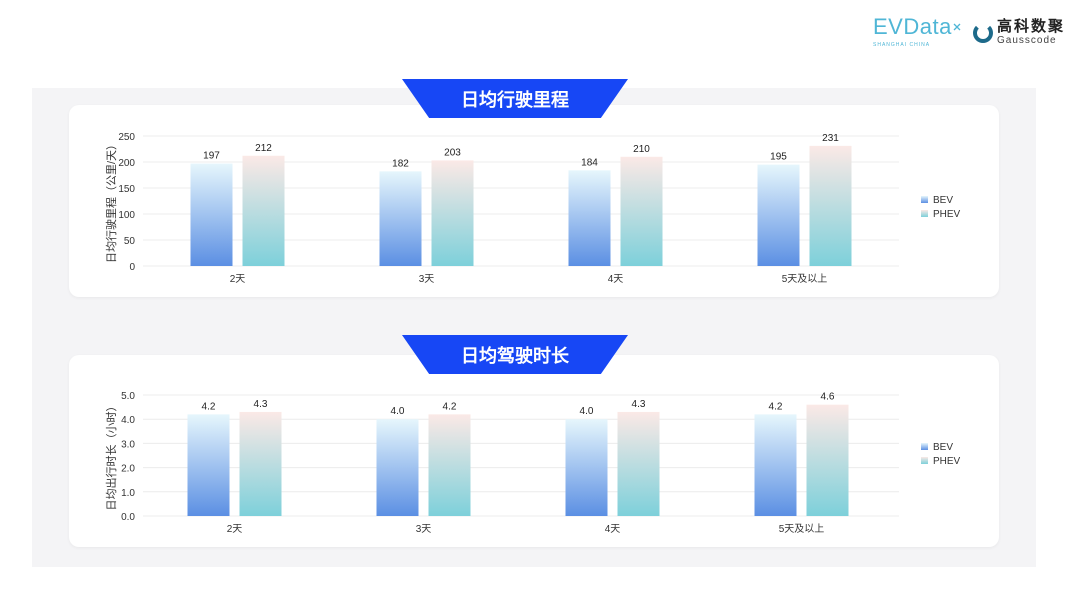 Image resolution: width=1080 pixels, height=608 pixels. Describe the element at coordinates (126, 215) in the screenshot. I see `y-tick-label: 100` at that location.